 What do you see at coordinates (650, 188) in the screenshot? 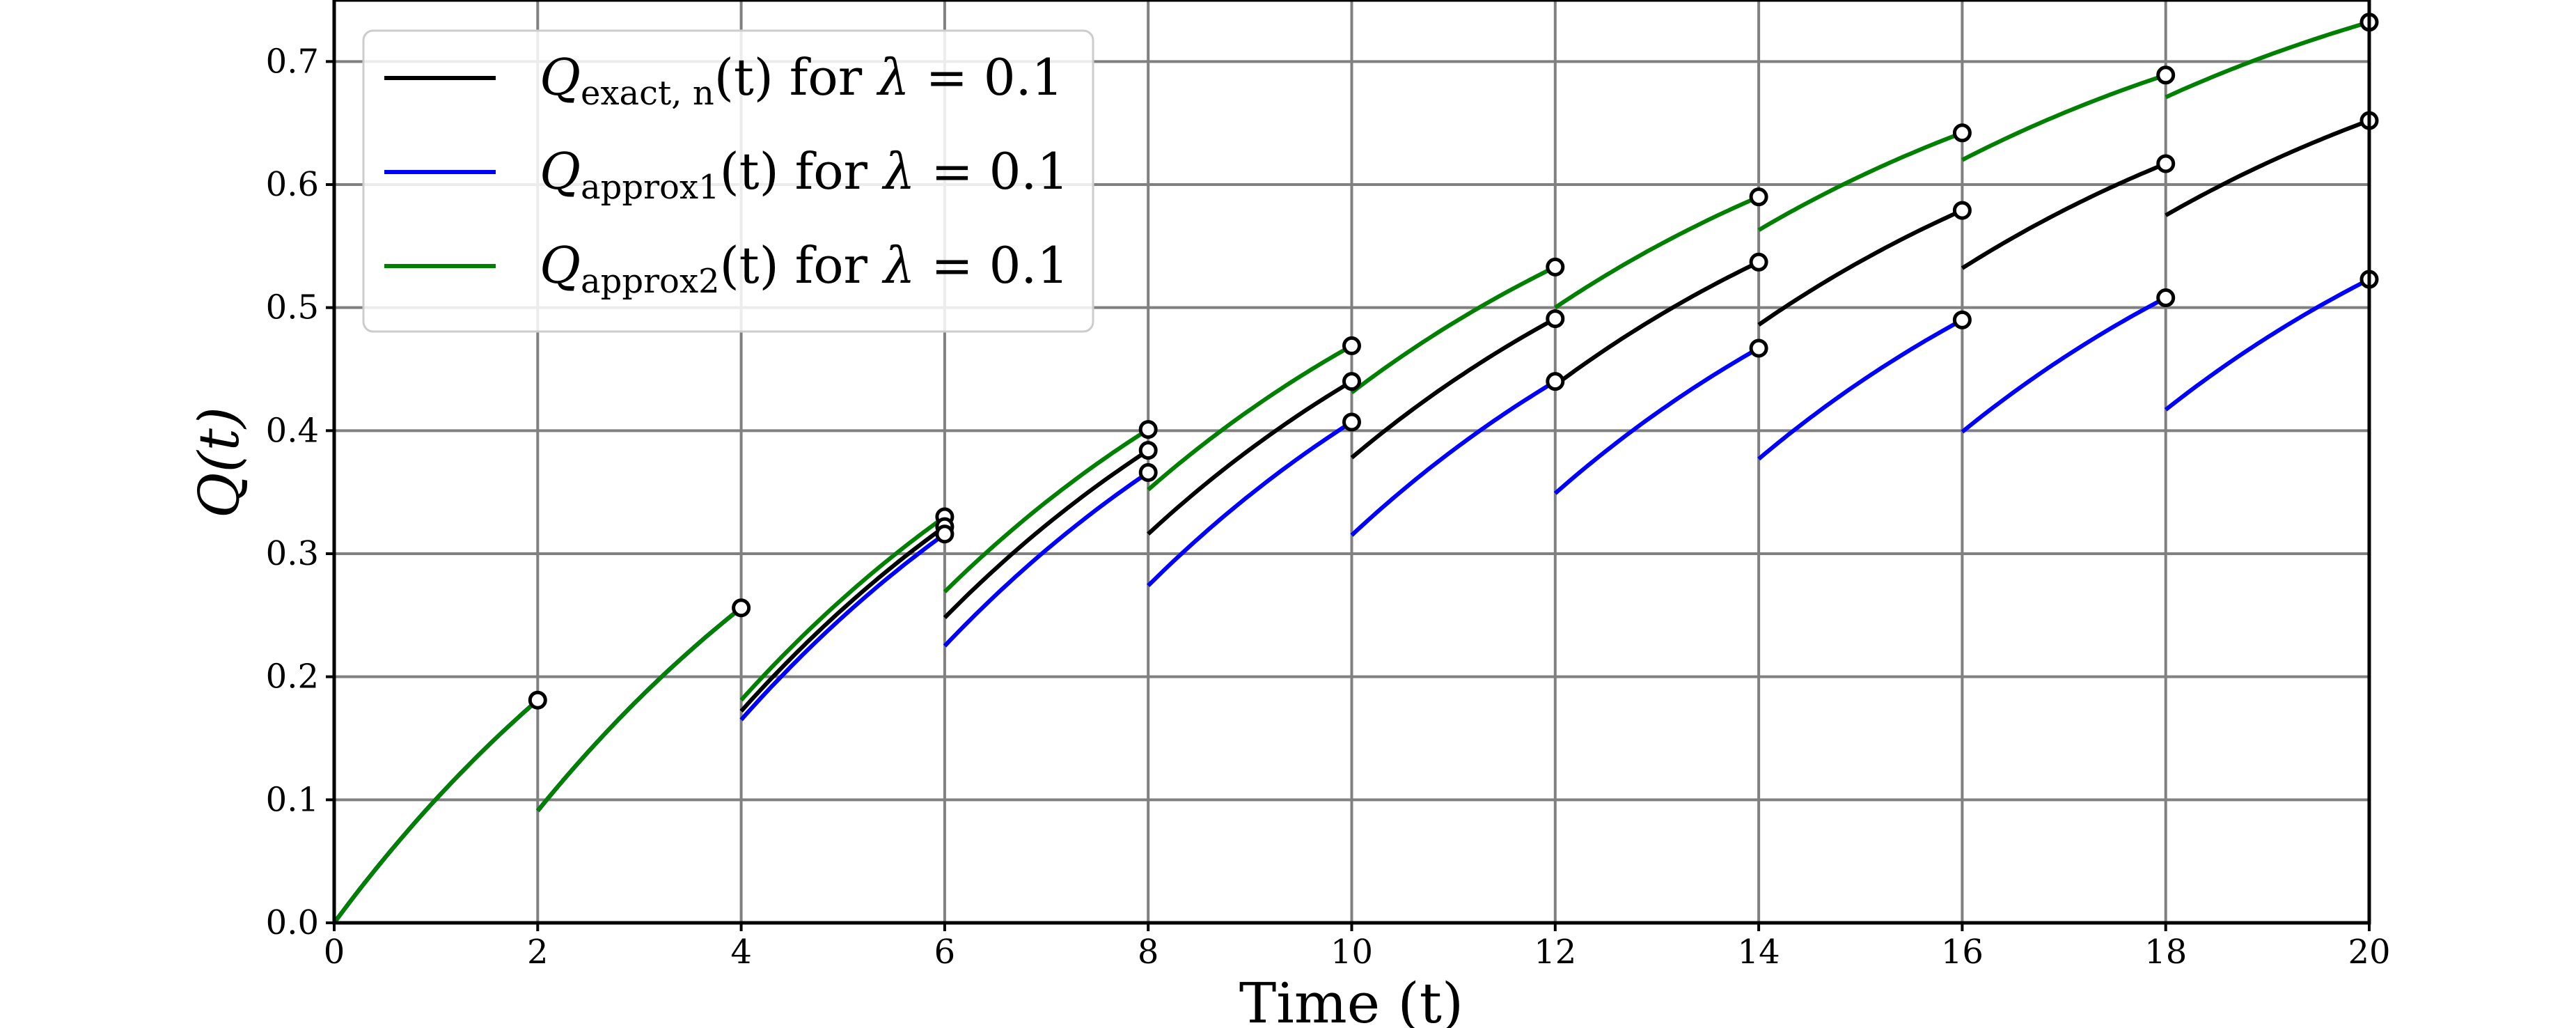
I see `legend-label-part: approx1` at bounding box center [650, 188].